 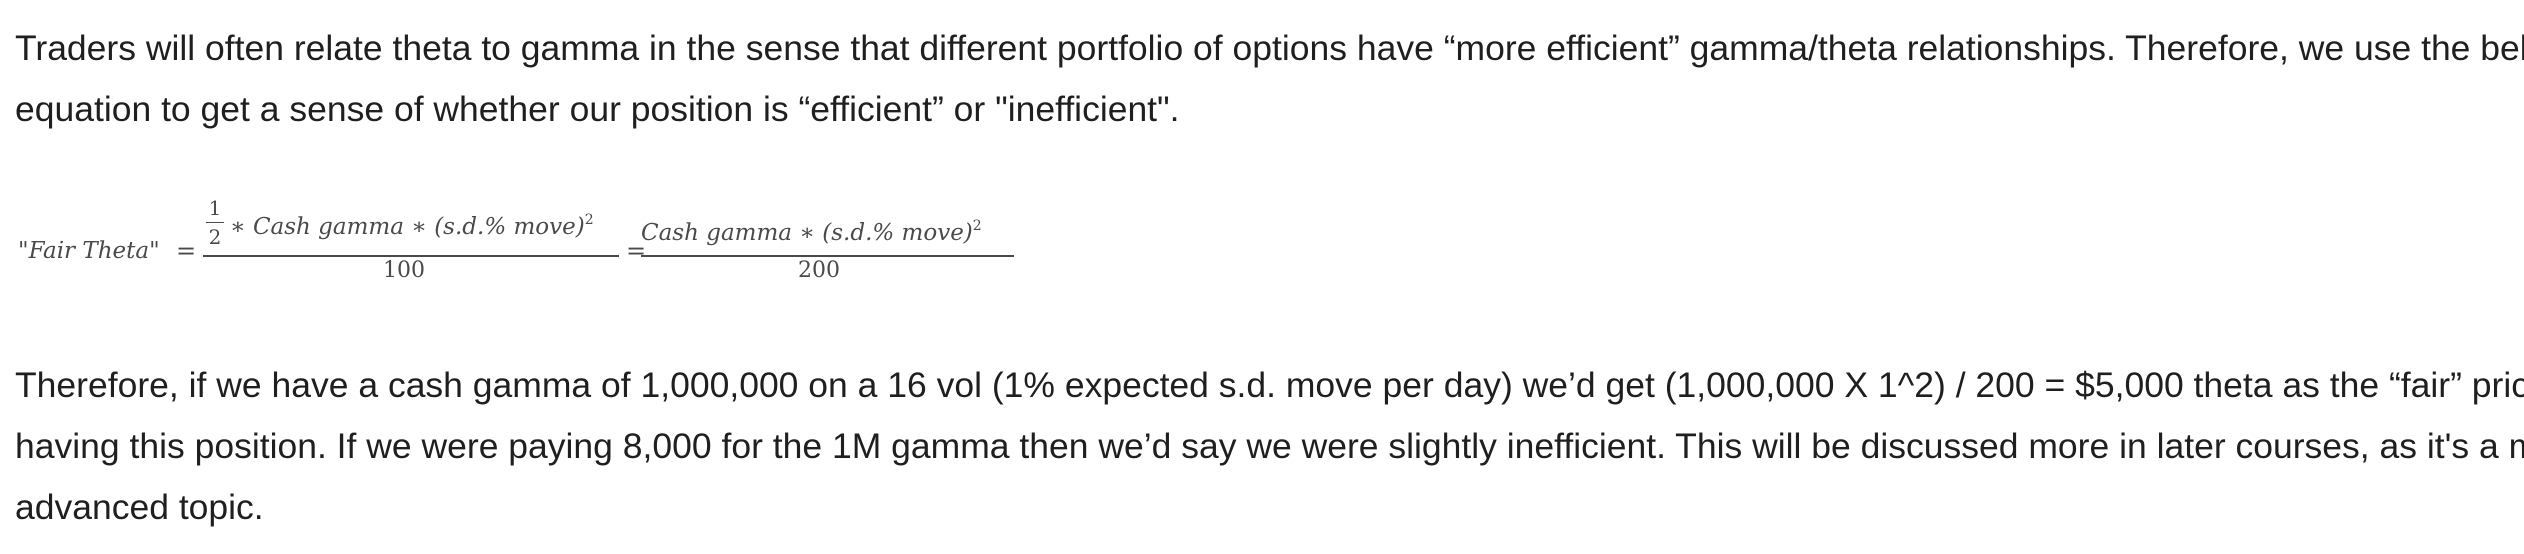 What do you see at coordinates (589, 220) in the screenshot?
I see `exponent-1: 2` at bounding box center [589, 220].